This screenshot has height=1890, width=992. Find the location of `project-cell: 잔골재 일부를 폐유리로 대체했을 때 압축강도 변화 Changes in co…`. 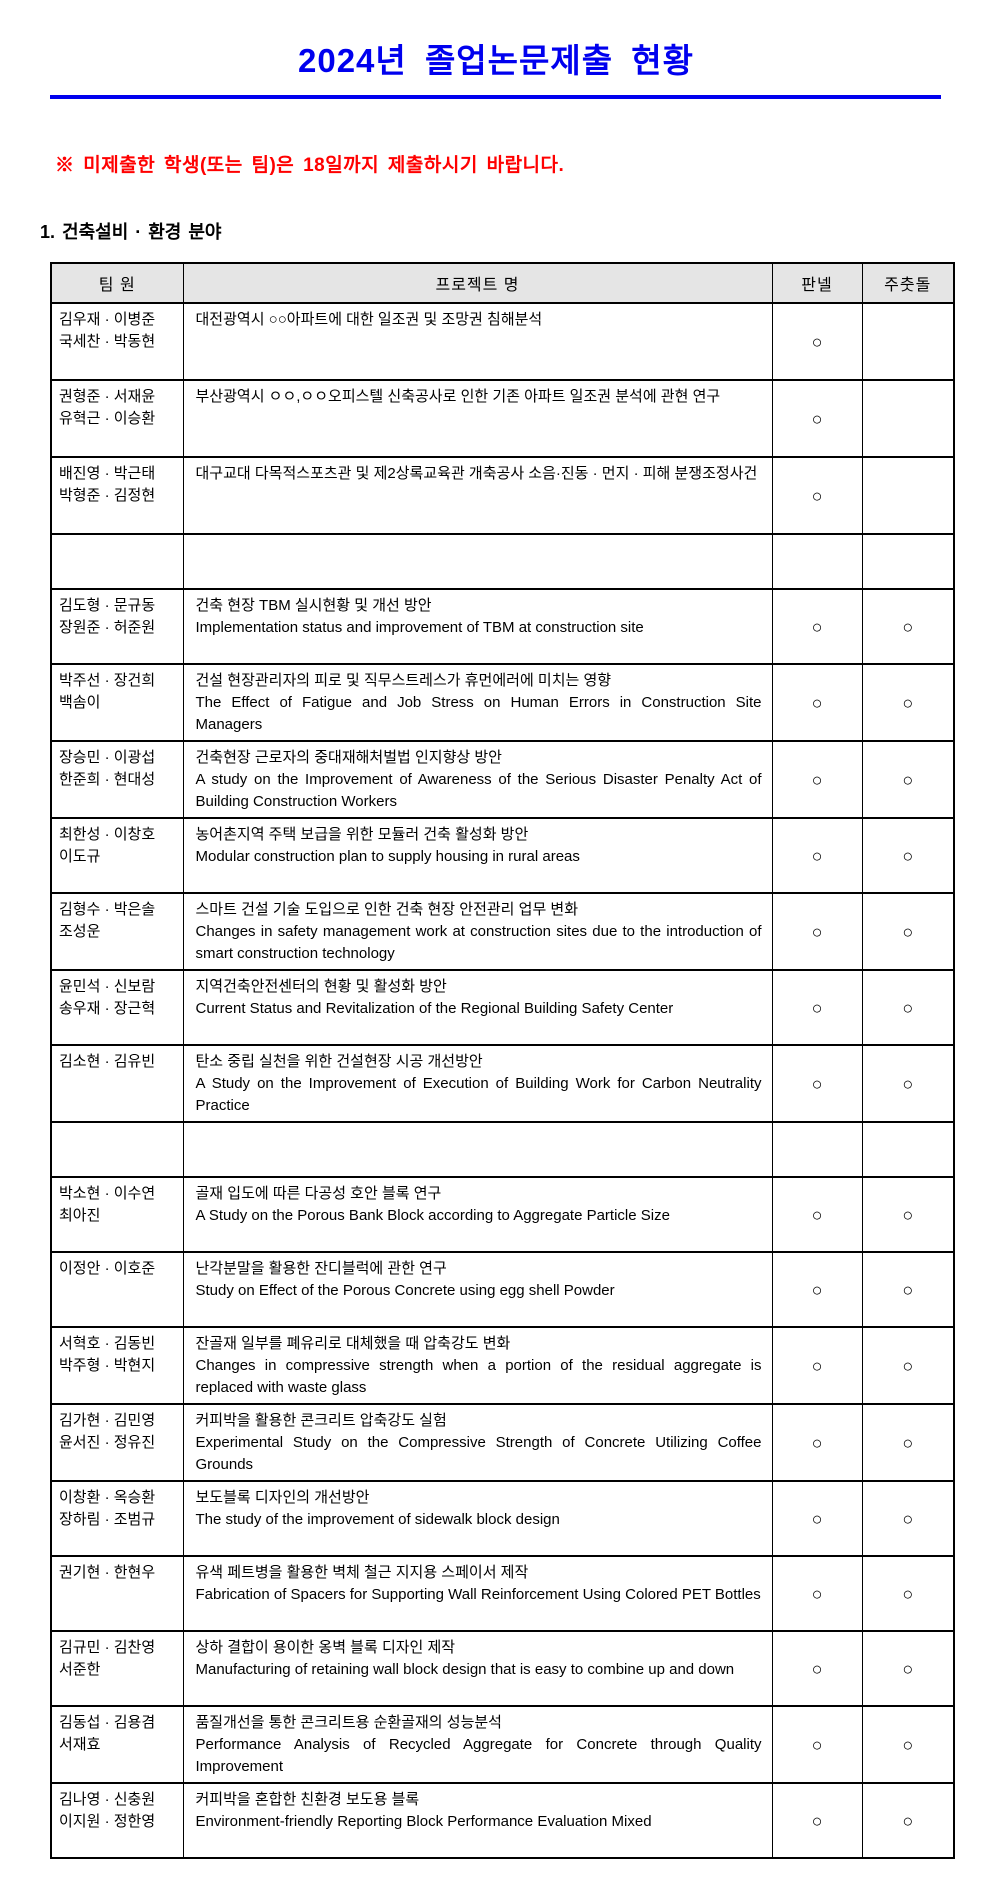

project-cell: 잔골재 일부를 폐유리로 대체했을 때 압축강도 변화 Changes in co… is located at coordinates (477, 1365).